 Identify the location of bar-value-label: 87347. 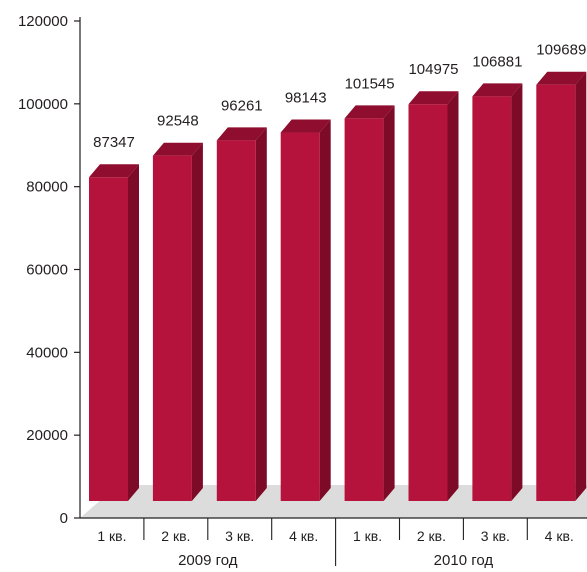
(114, 142).